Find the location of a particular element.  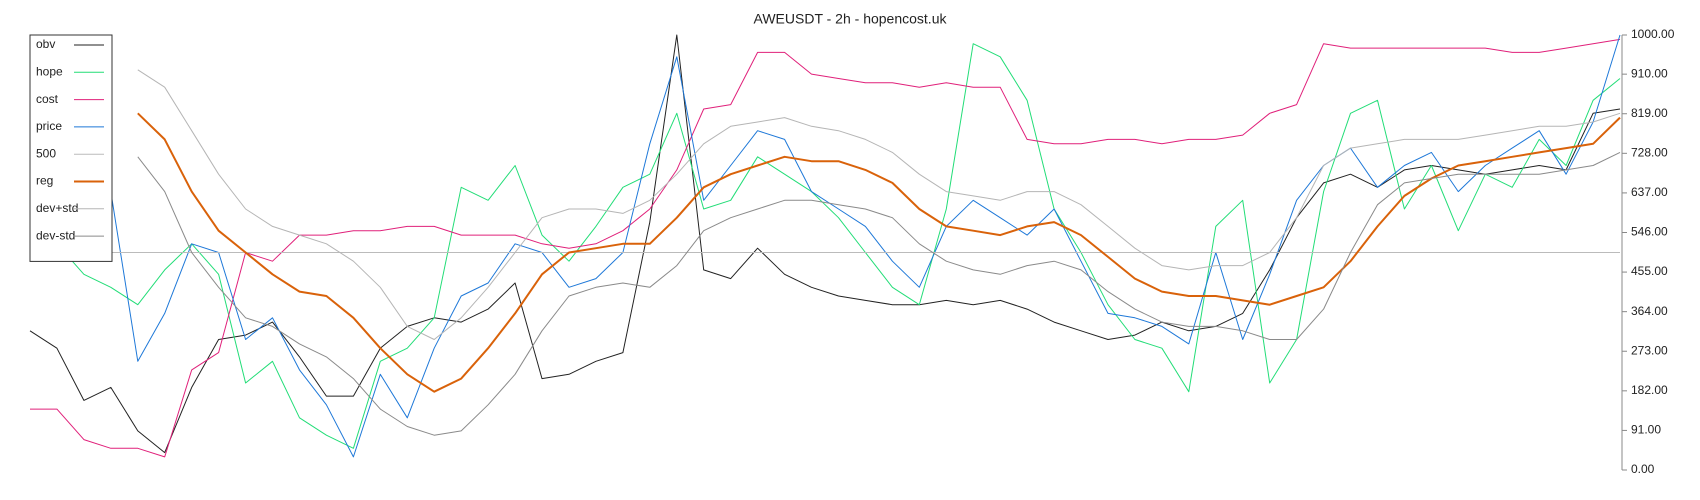

y-tick-label: 1000.00 is located at coordinates (1653, 34).